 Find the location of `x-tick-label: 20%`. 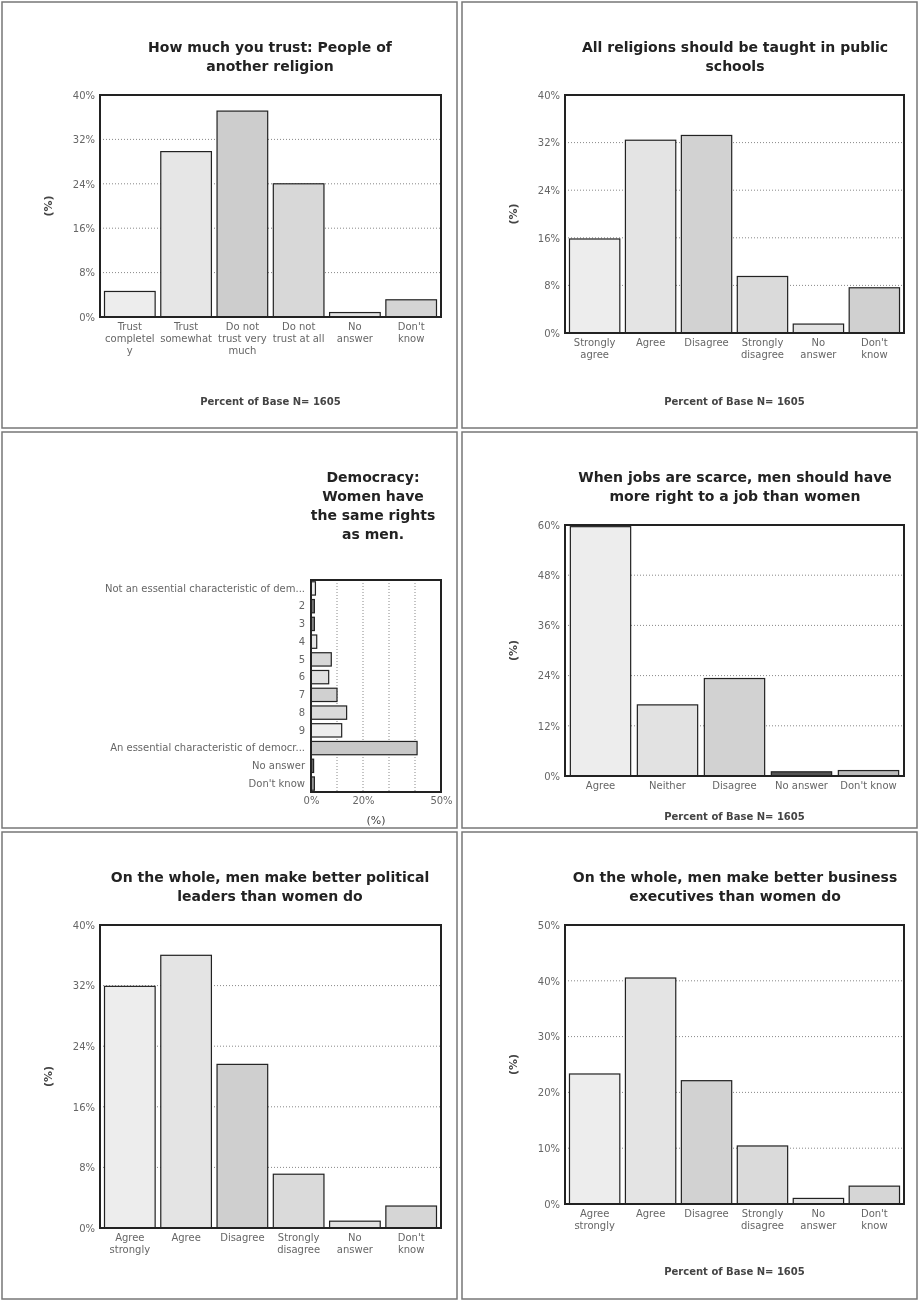

x-tick-label: 20% is located at coordinates (363, 801).